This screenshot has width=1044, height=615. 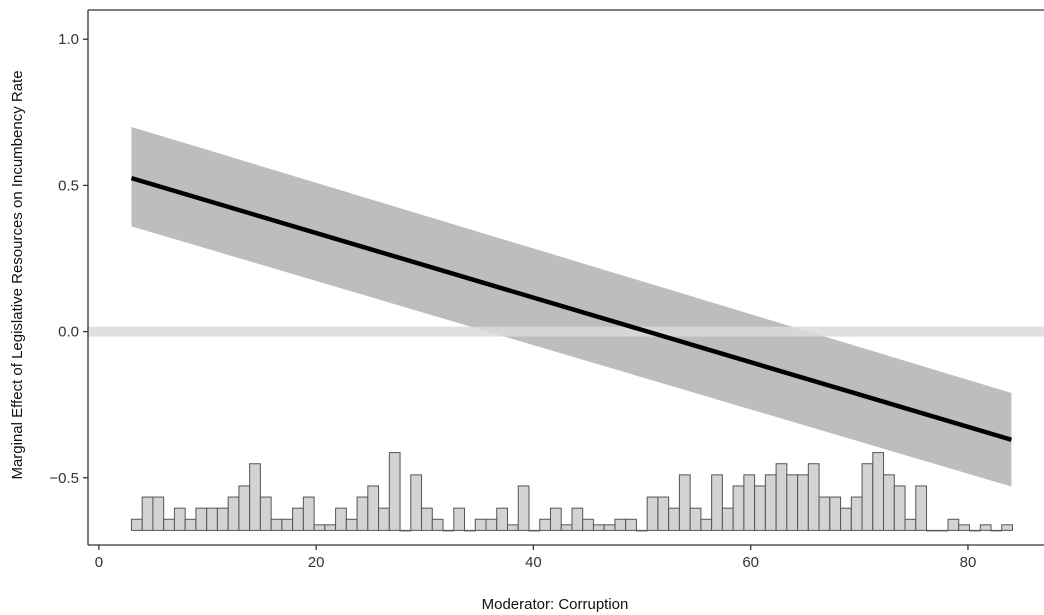 What do you see at coordinates (533, 562) in the screenshot?
I see `x-tick-label: 40` at bounding box center [533, 562].